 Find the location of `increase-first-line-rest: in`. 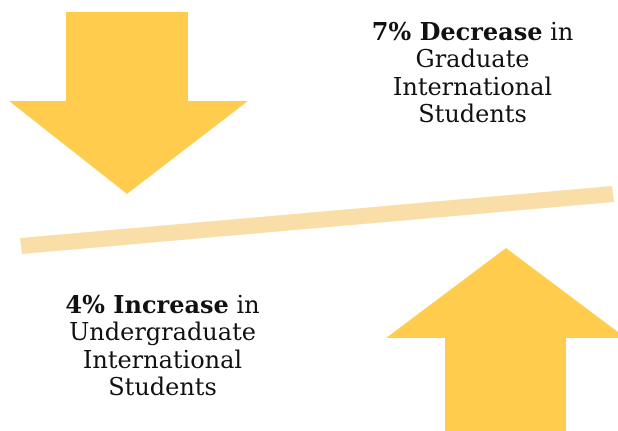

increase-first-line-rest: in is located at coordinates (244, 305).